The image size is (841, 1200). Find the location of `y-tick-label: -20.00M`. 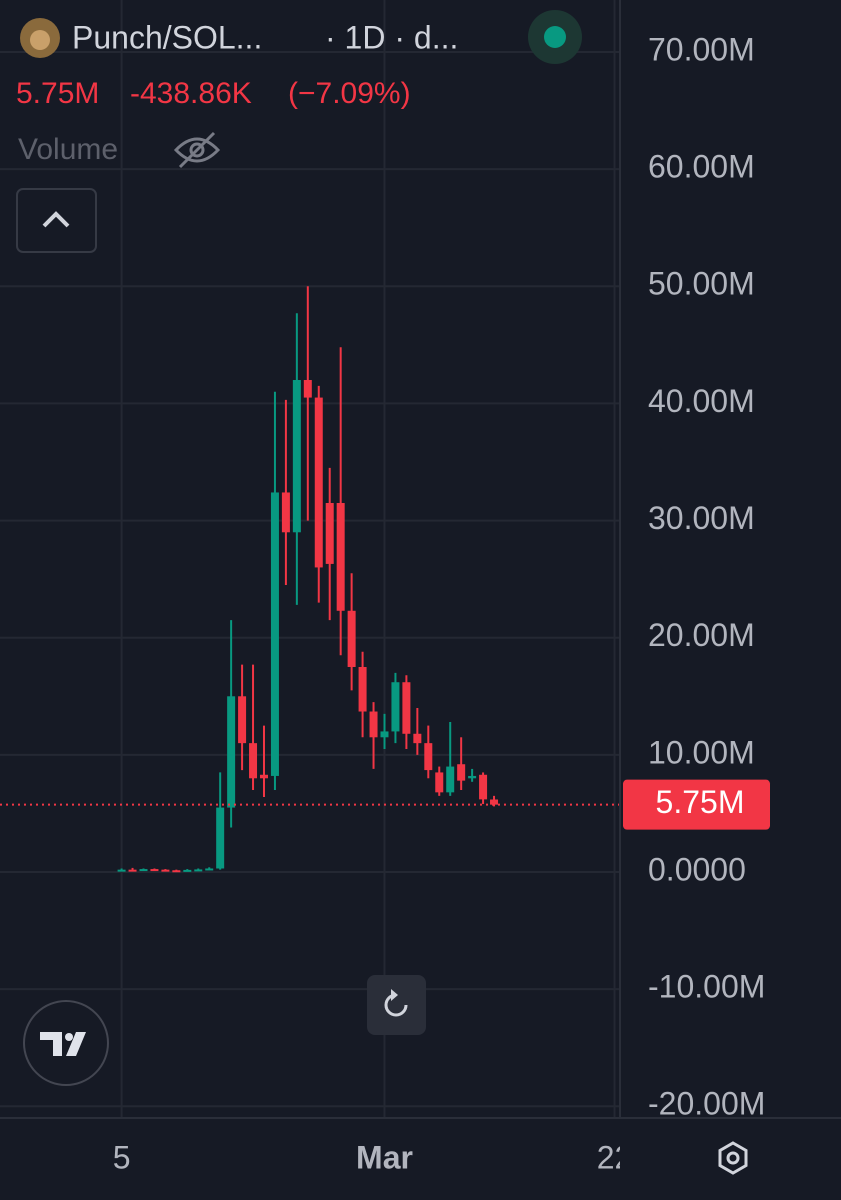

y-tick-label: -20.00M is located at coordinates (706, 1104).